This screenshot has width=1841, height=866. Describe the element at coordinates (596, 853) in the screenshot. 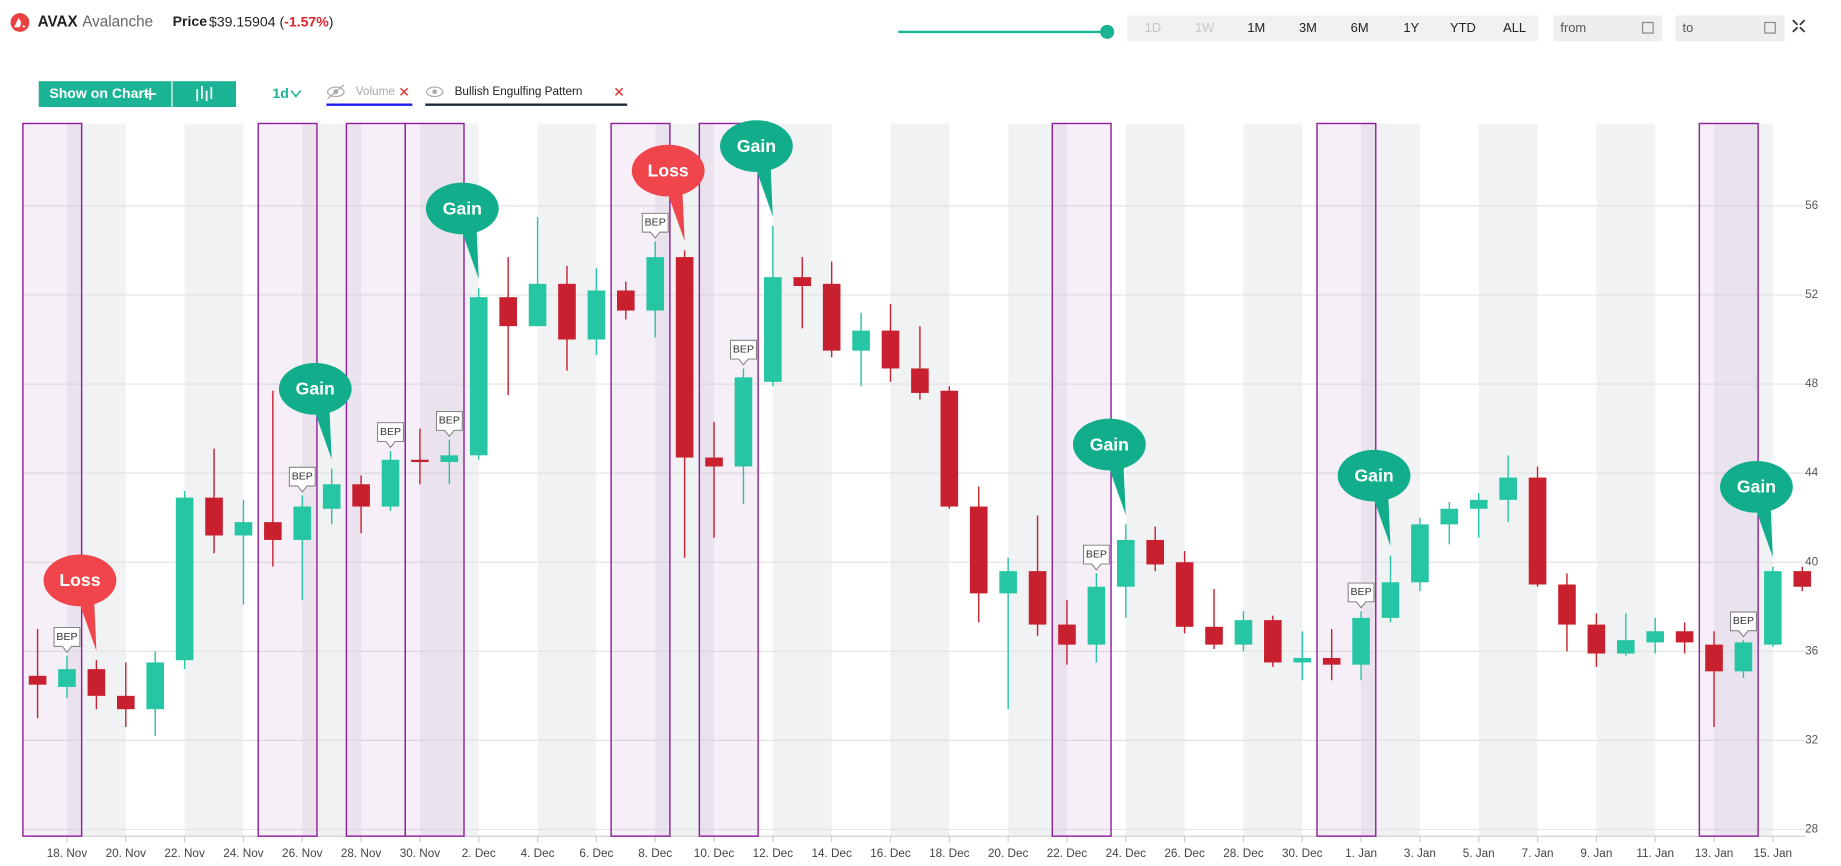

I see `x-tick-label: 6. Dec` at that location.